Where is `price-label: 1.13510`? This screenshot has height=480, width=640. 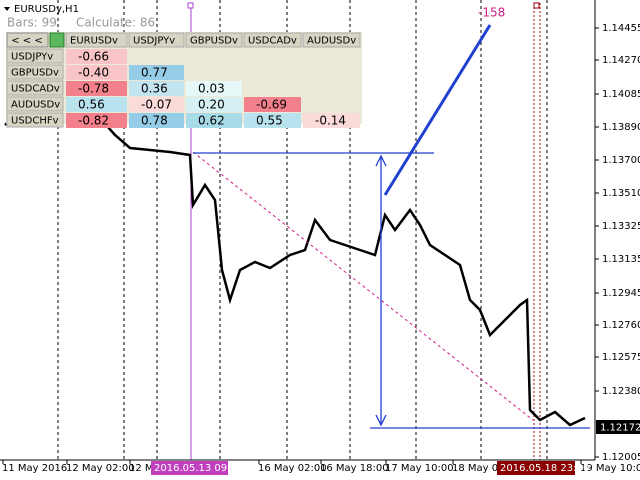 price-label: 1.13510 is located at coordinates (621, 193).